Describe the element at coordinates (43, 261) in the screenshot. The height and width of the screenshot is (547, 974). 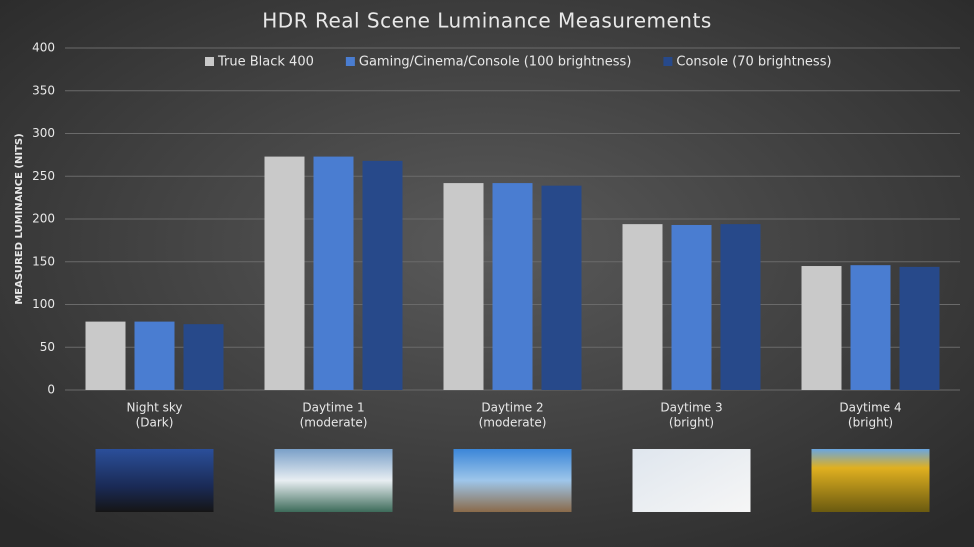
I see `y-tick-label: 150` at that location.